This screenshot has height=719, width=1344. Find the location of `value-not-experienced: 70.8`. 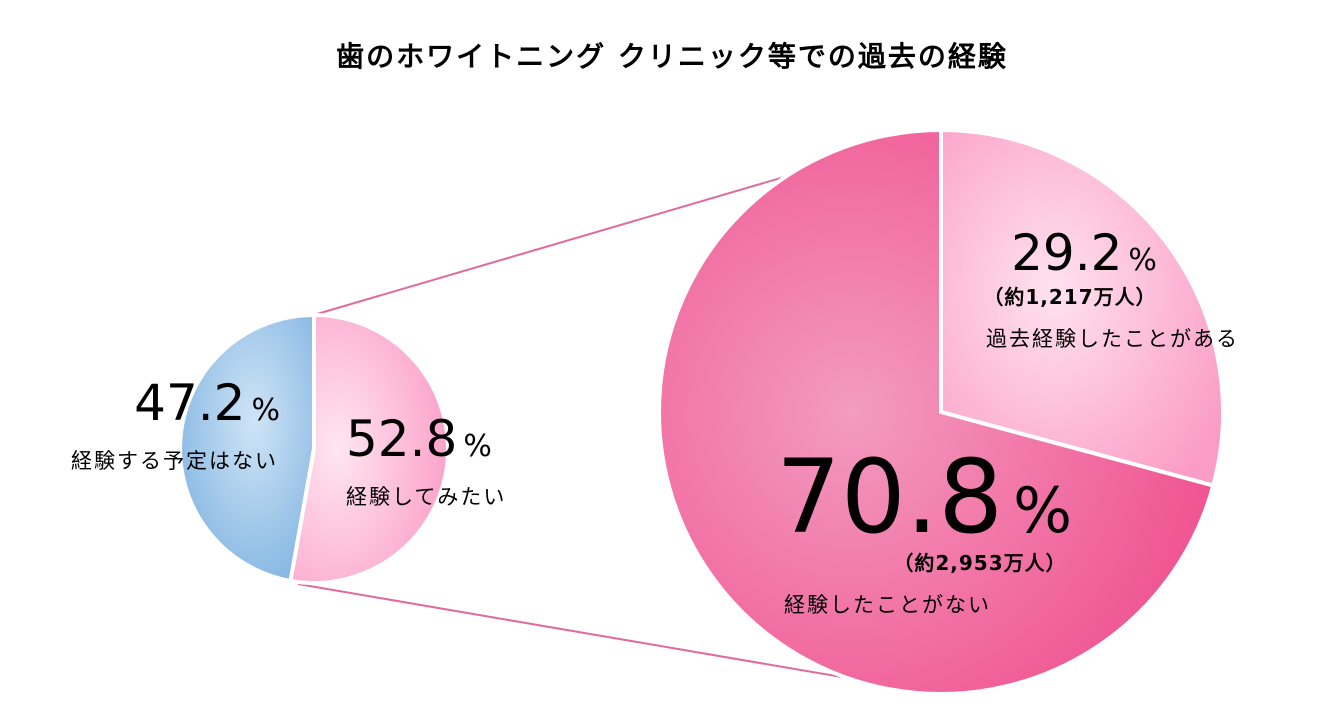

value-not-experienced: 70.8 is located at coordinates (889, 497).